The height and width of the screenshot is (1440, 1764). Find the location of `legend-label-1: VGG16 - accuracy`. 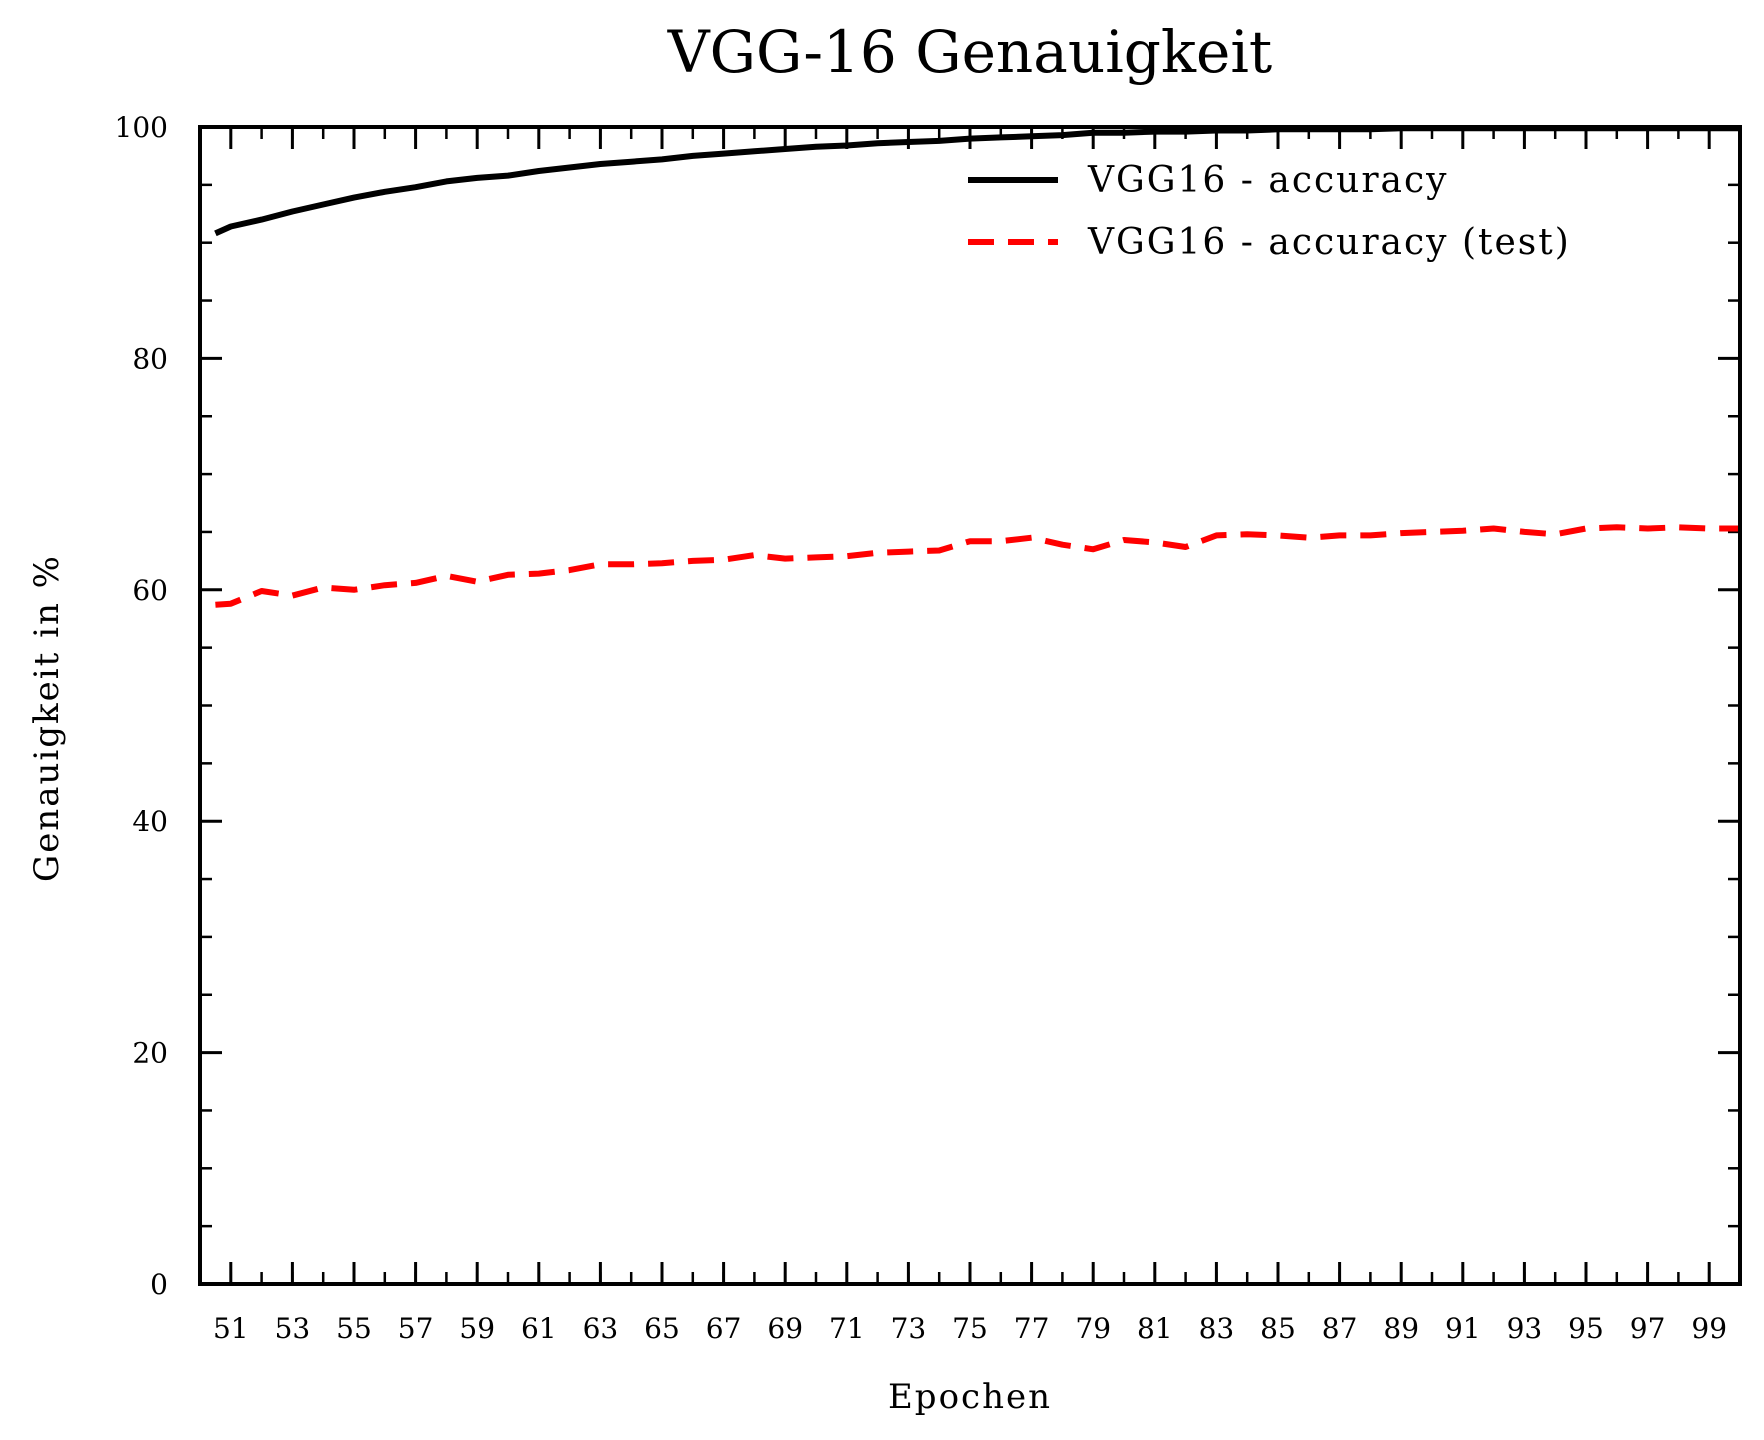

legend-label-1: VGG16 - accuracy is located at coordinates (1268, 180).